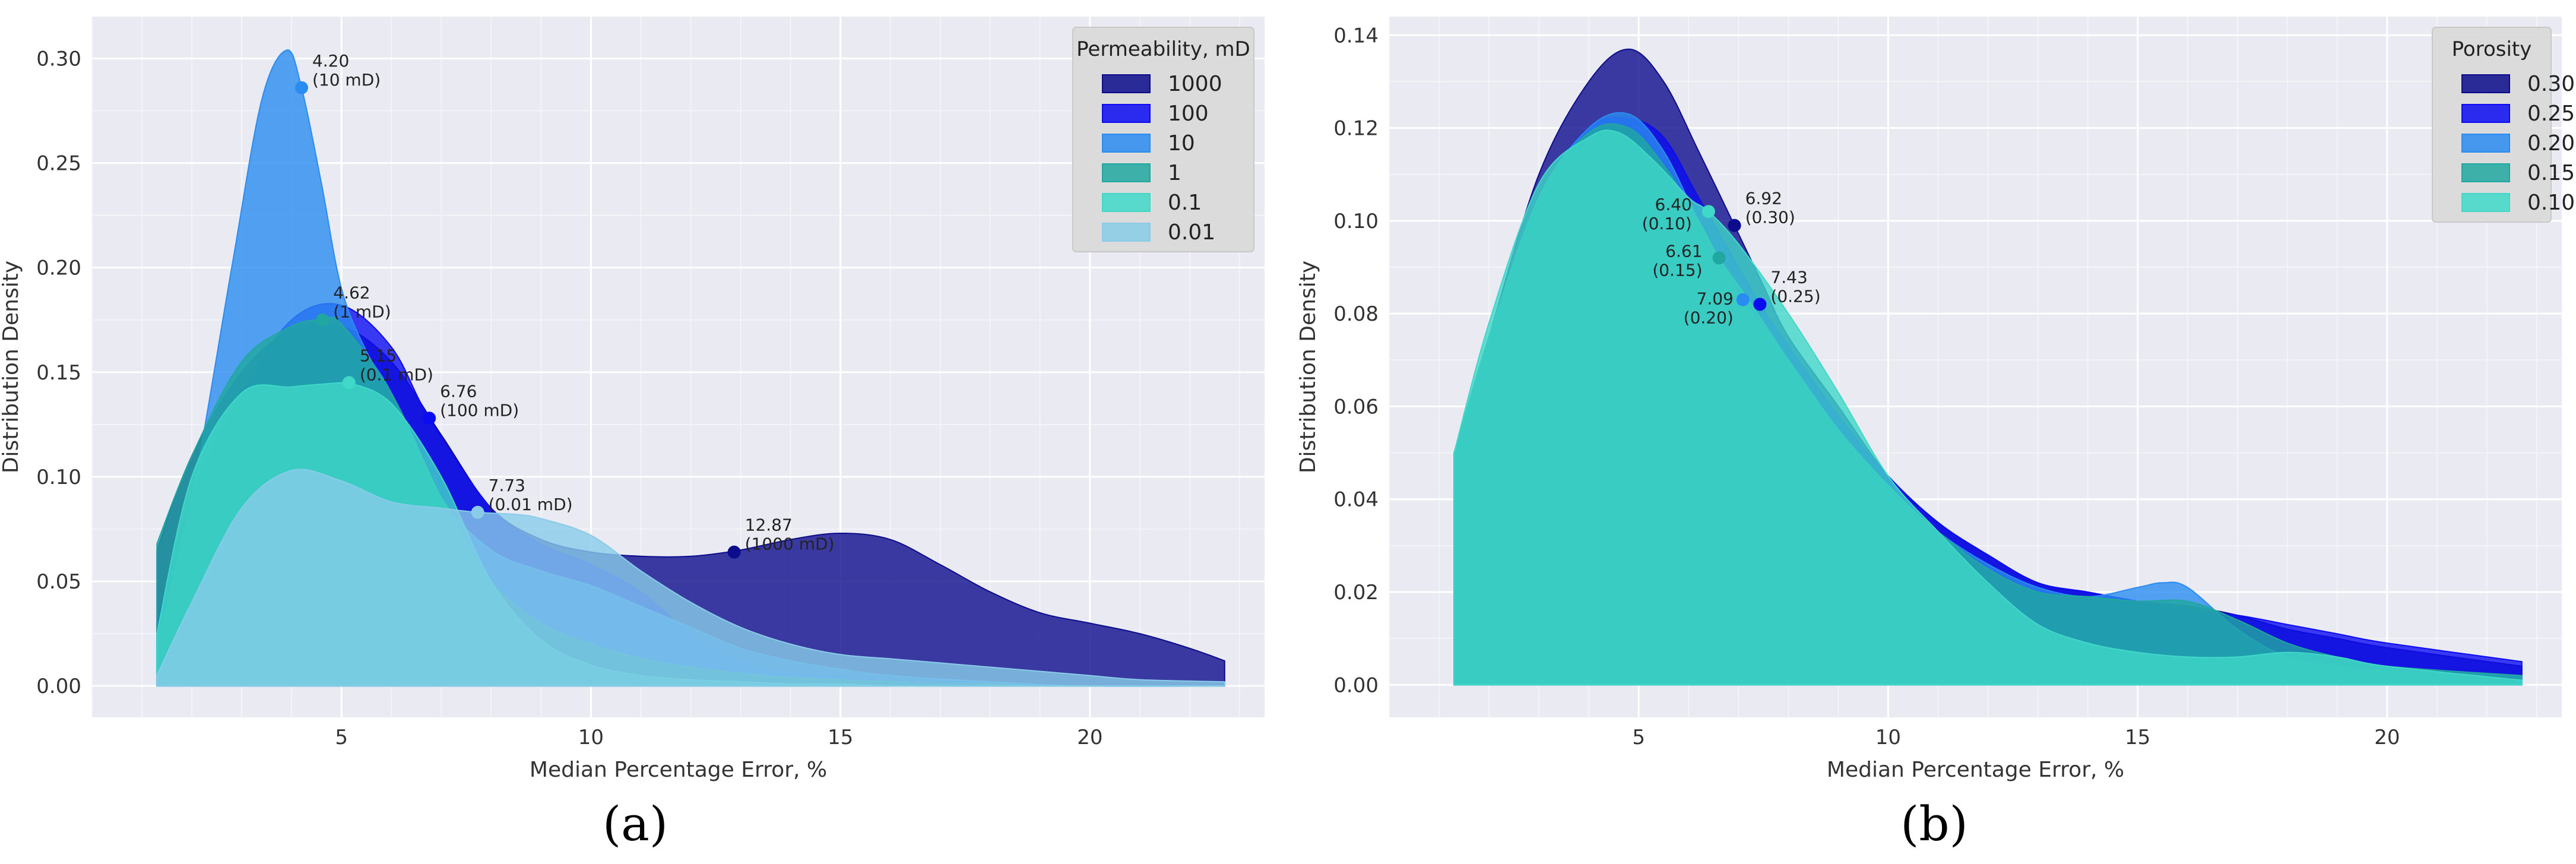 The width and height of the screenshot is (2576, 864). What do you see at coordinates (1192, 232) in the screenshot?
I see `legend-label: 0.01` at bounding box center [1192, 232].